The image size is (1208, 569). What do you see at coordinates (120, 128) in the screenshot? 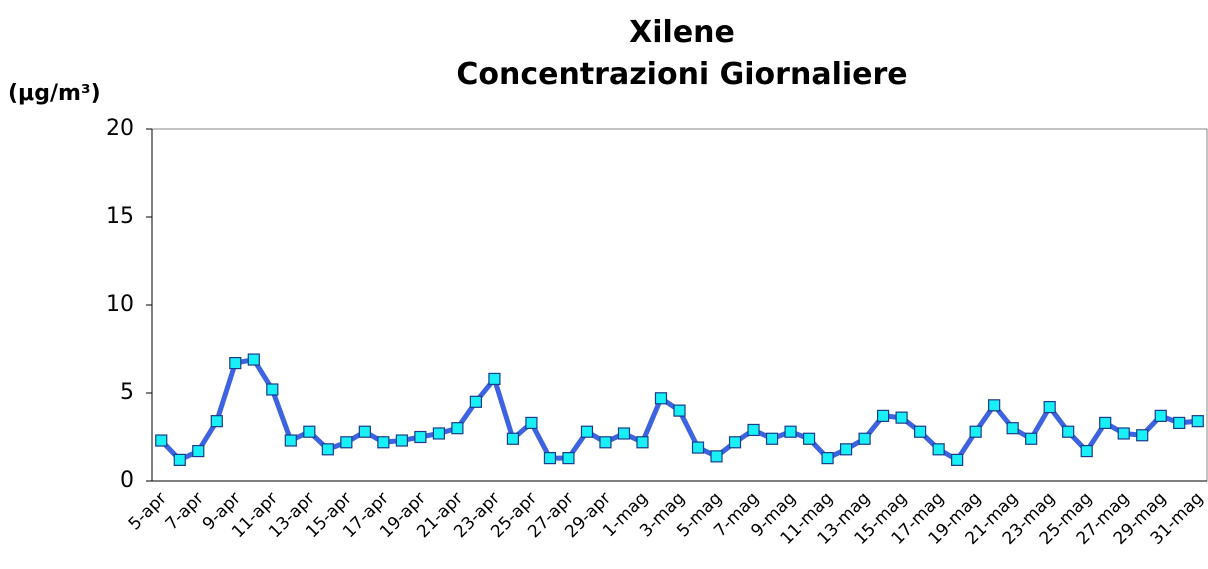
I see `y-tick-label: 20` at bounding box center [120, 128].